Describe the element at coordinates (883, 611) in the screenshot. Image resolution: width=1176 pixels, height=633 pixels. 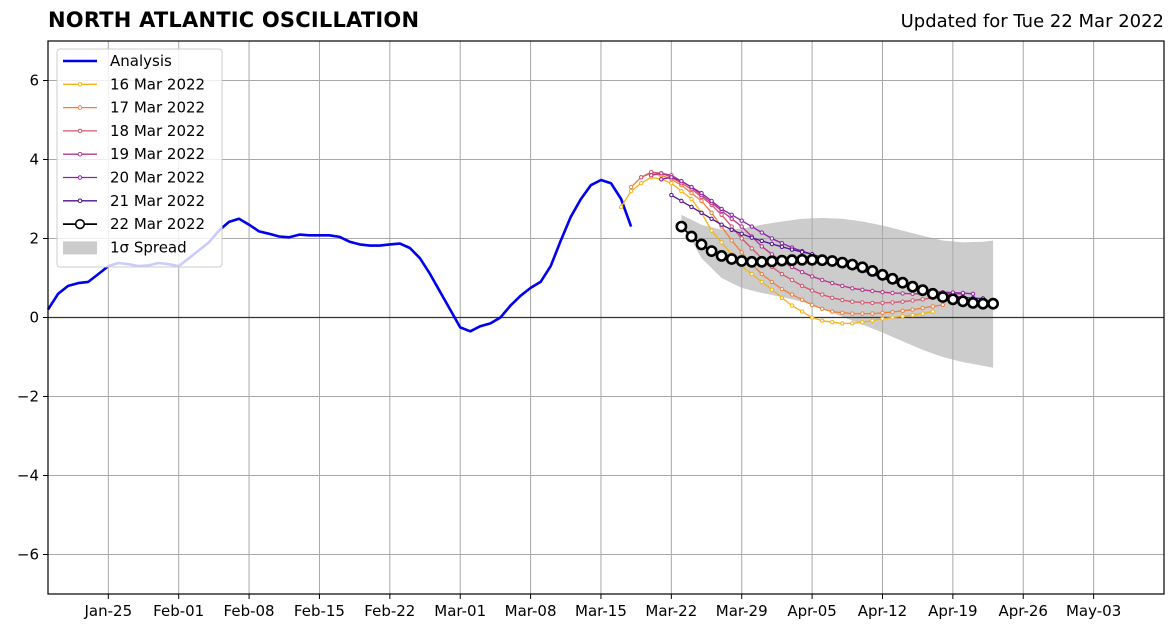
I see `x-tick-label: Apr-12` at that location.